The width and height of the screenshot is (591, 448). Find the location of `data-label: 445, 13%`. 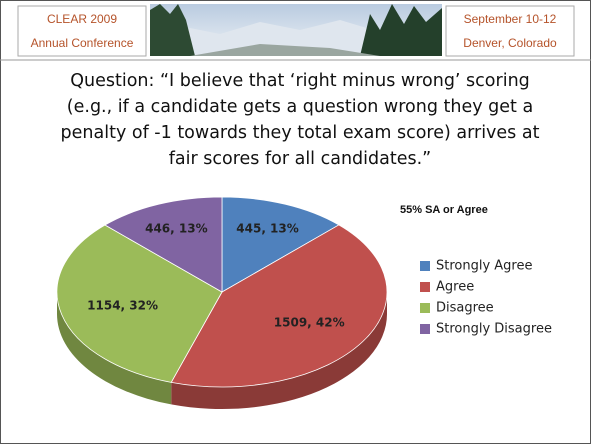

data-label: 445, 13% is located at coordinates (267, 228).